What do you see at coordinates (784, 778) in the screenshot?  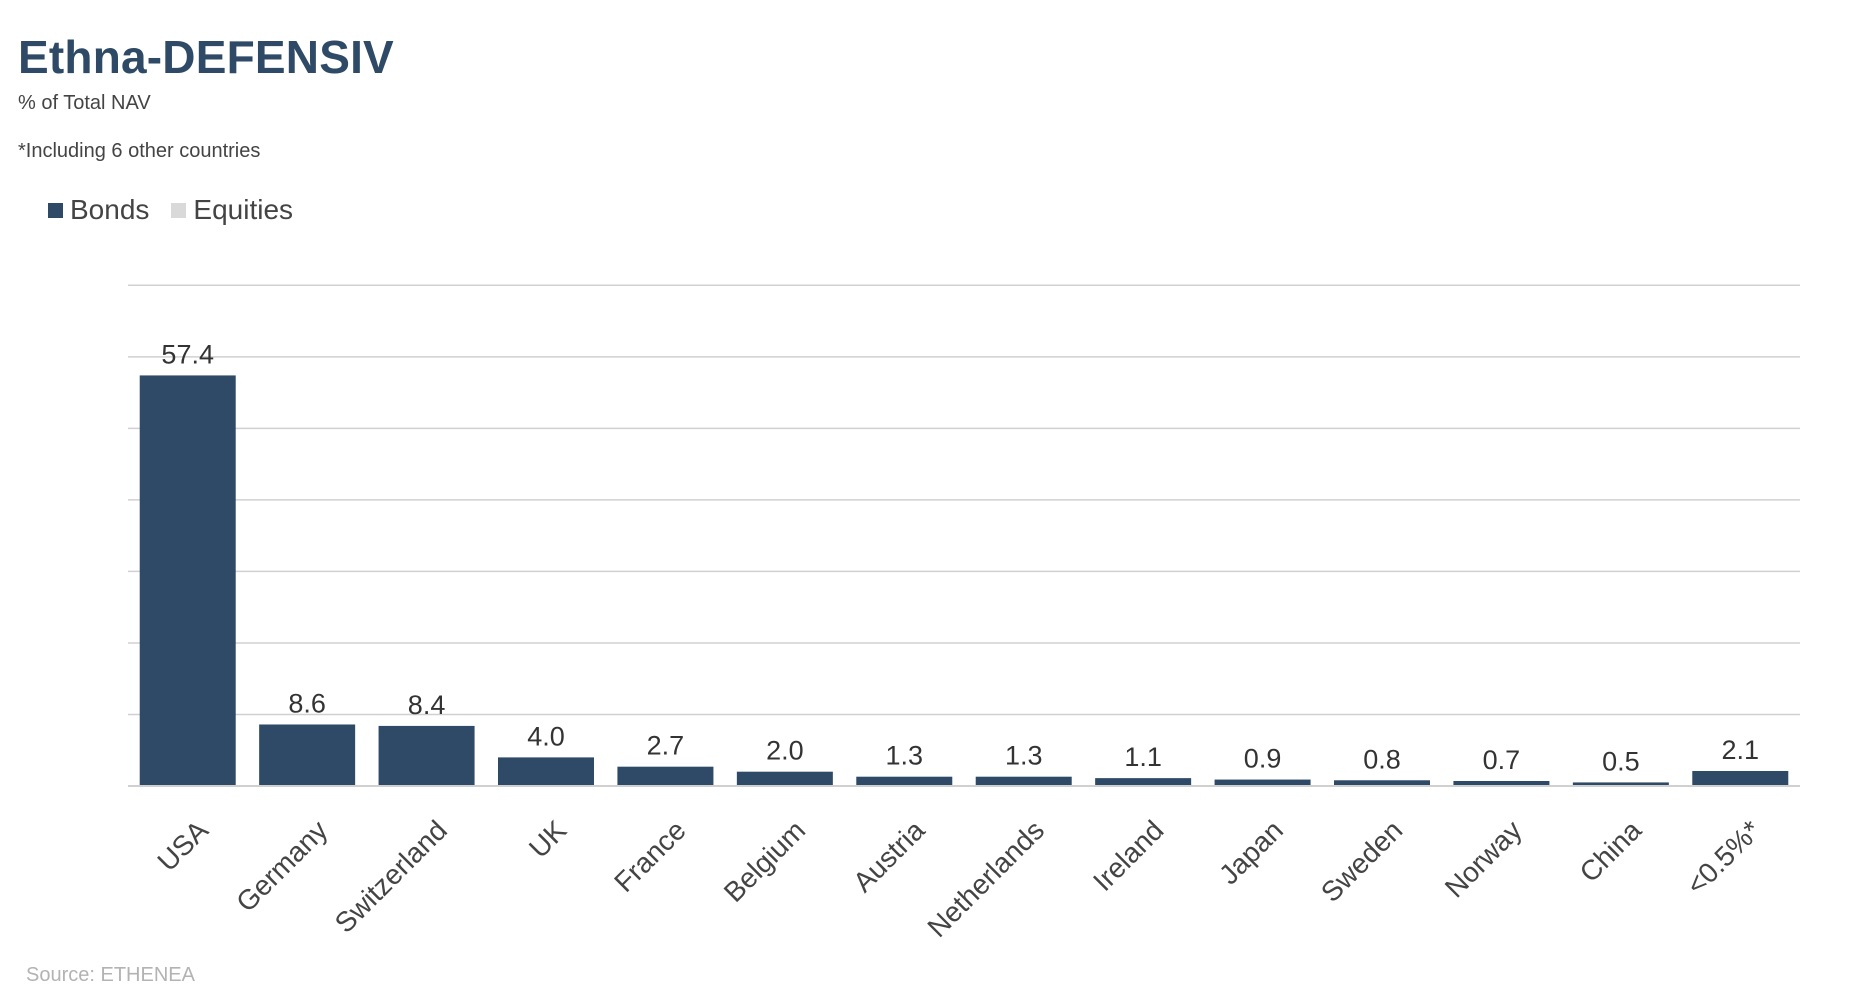 I see `bar-bonds-belgium` at bounding box center [784, 778].